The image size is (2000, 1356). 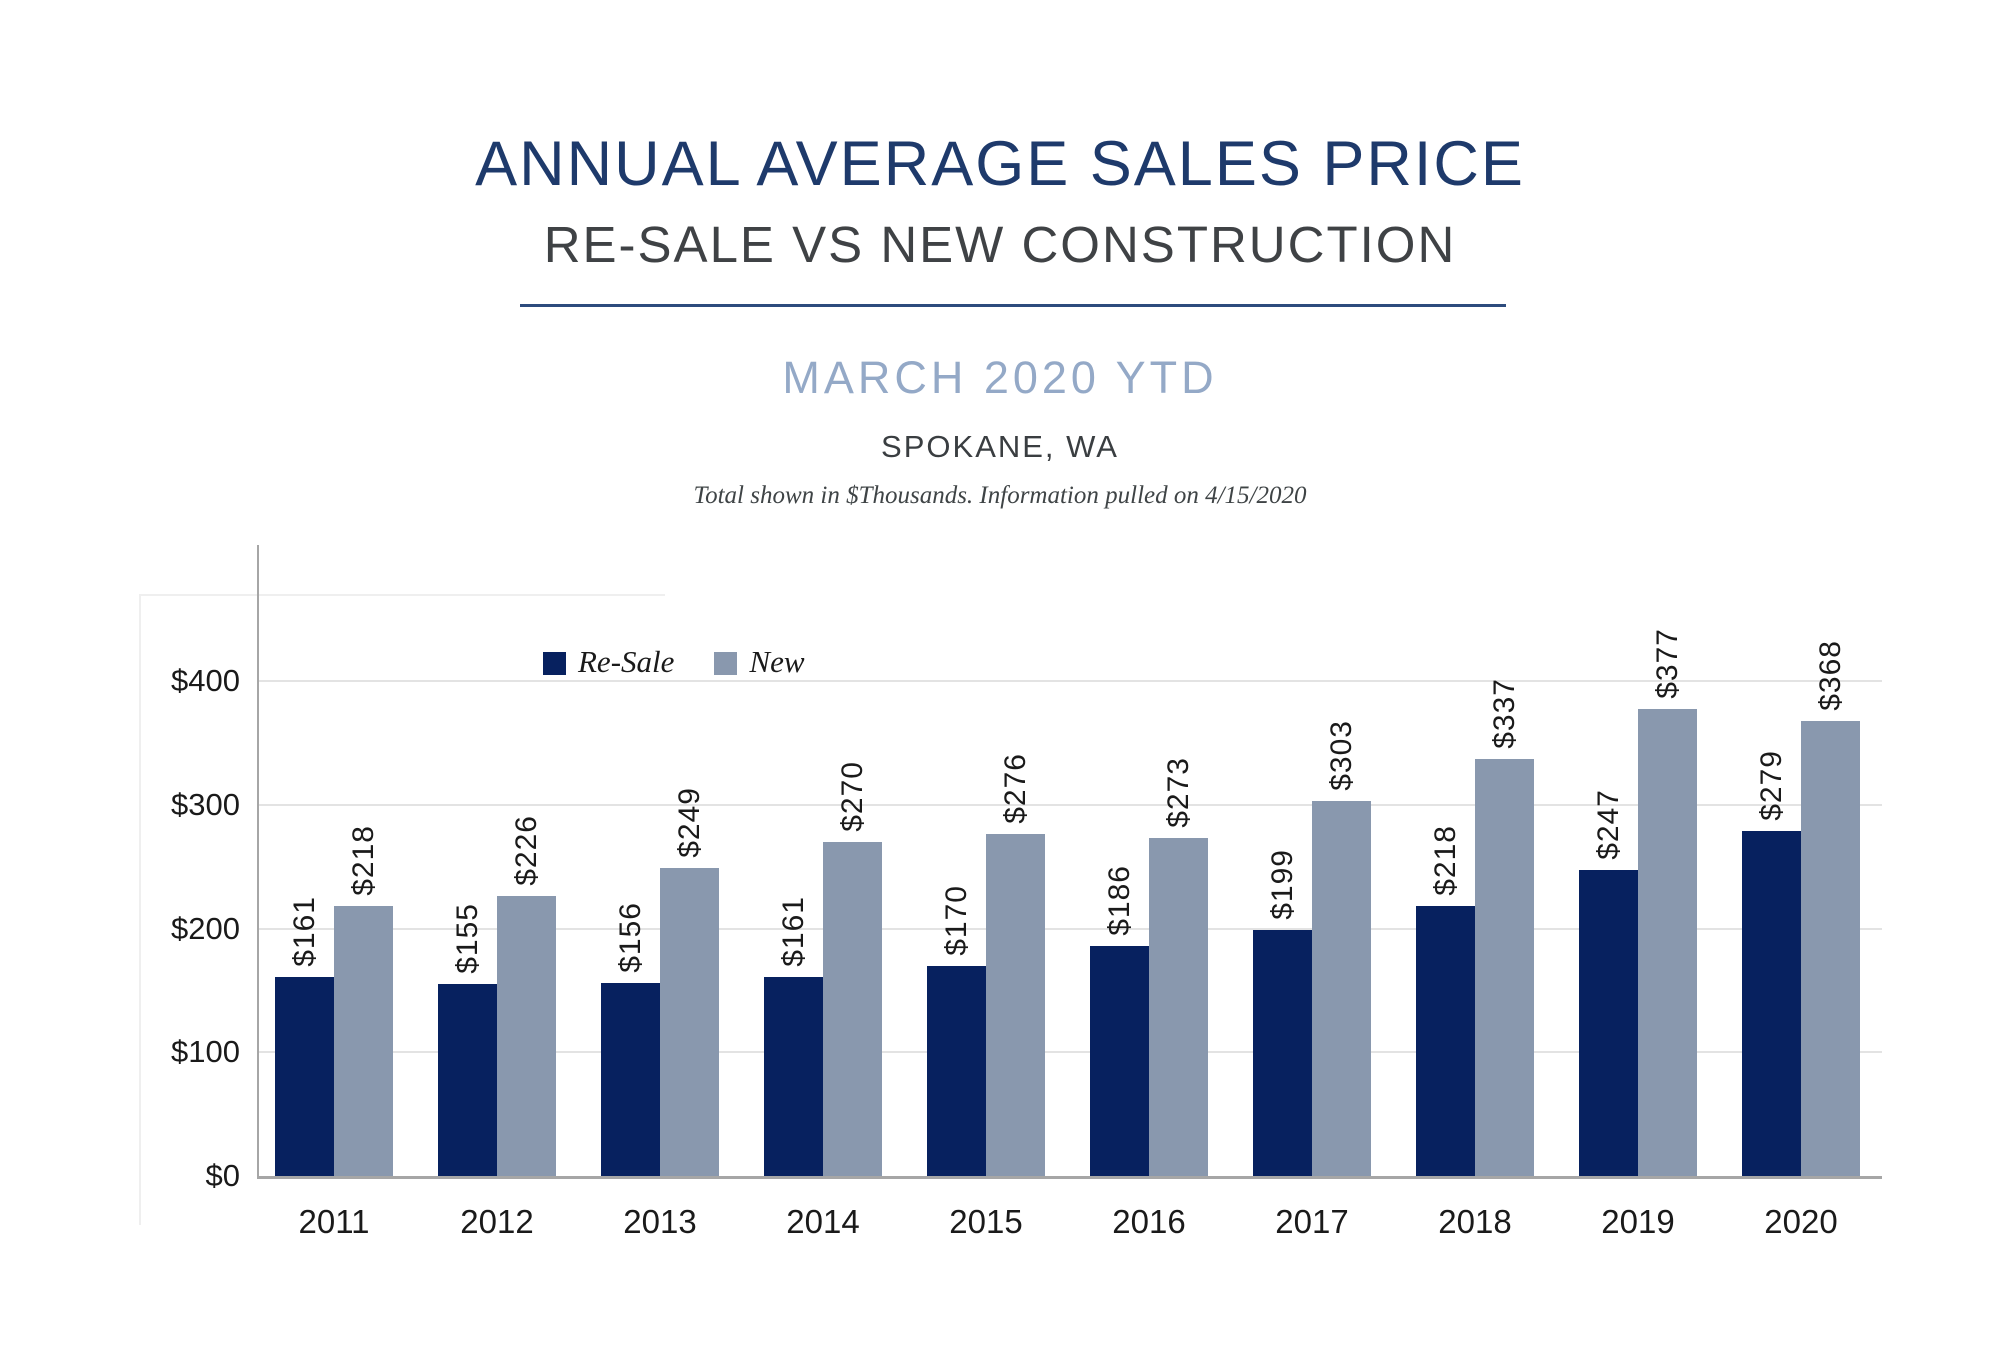 What do you see at coordinates (1504, 713) in the screenshot?
I see `bar-value-label-new-2018: $337` at bounding box center [1504, 713].